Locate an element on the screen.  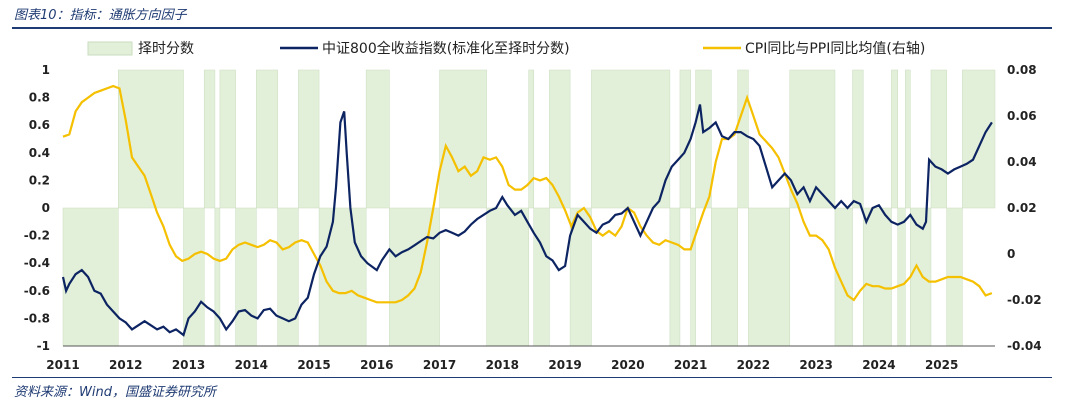
y-right-tick-label: 0.06 is located at coordinates (1022, 116).